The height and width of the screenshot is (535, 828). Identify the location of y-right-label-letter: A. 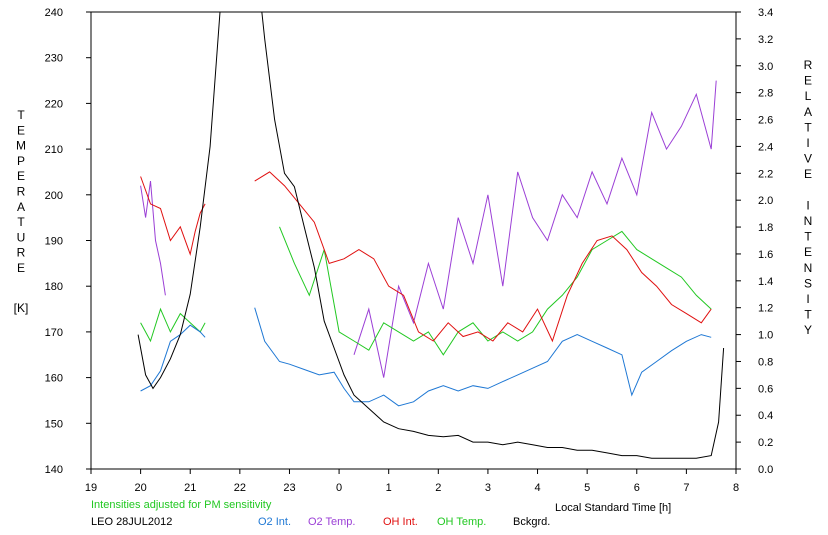
(808, 112).